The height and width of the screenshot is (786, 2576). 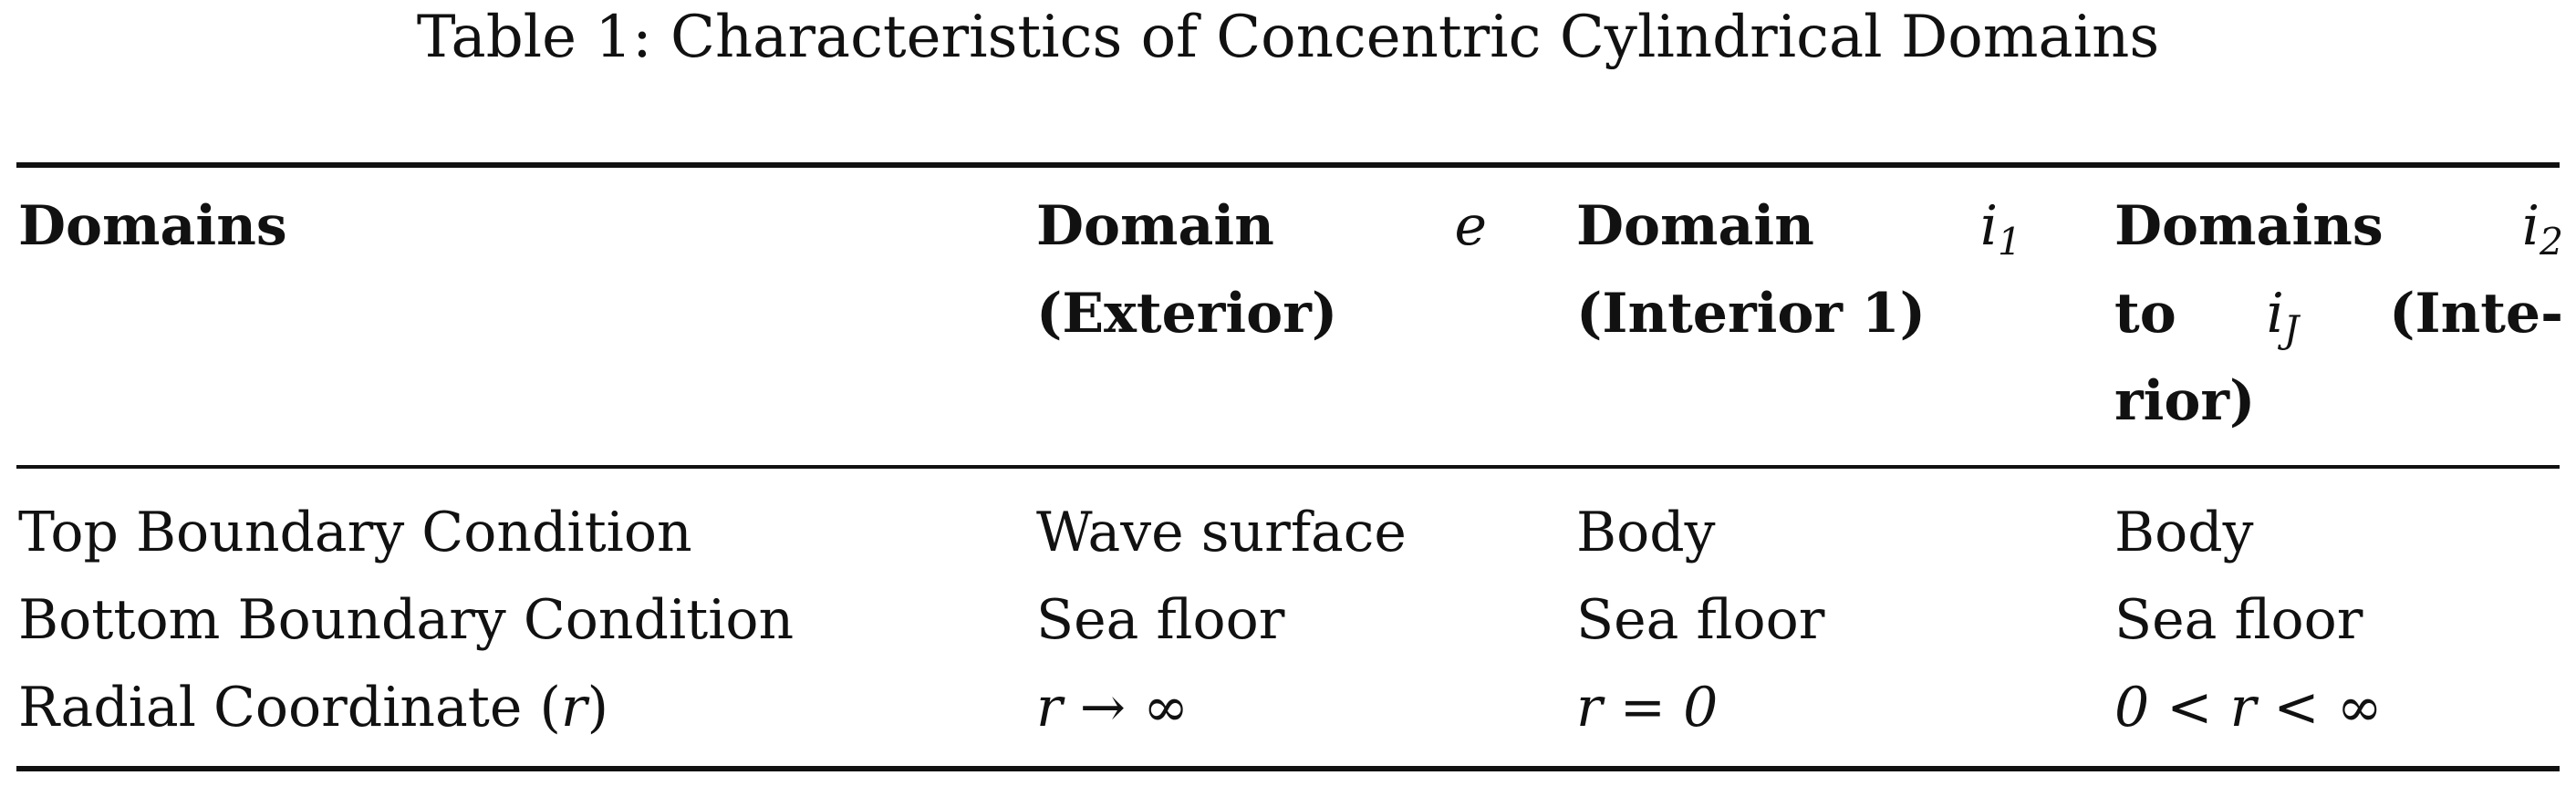 What do you see at coordinates (2338, 317) in the screenshot?
I see `header-interiors-line2: to iJ (Inte-` at bounding box center [2338, 317].